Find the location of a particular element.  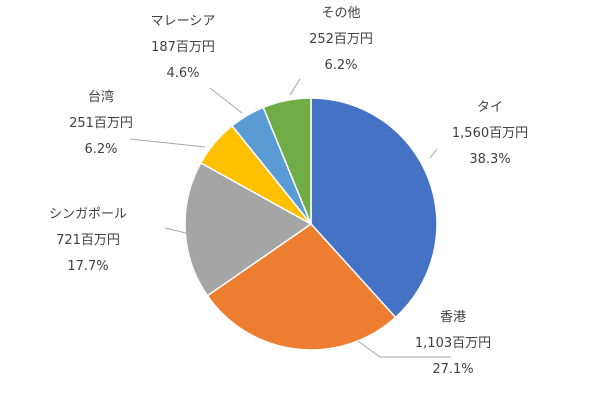

data-label-amount-2: 721百万円 is located at coordinates (88, 240).